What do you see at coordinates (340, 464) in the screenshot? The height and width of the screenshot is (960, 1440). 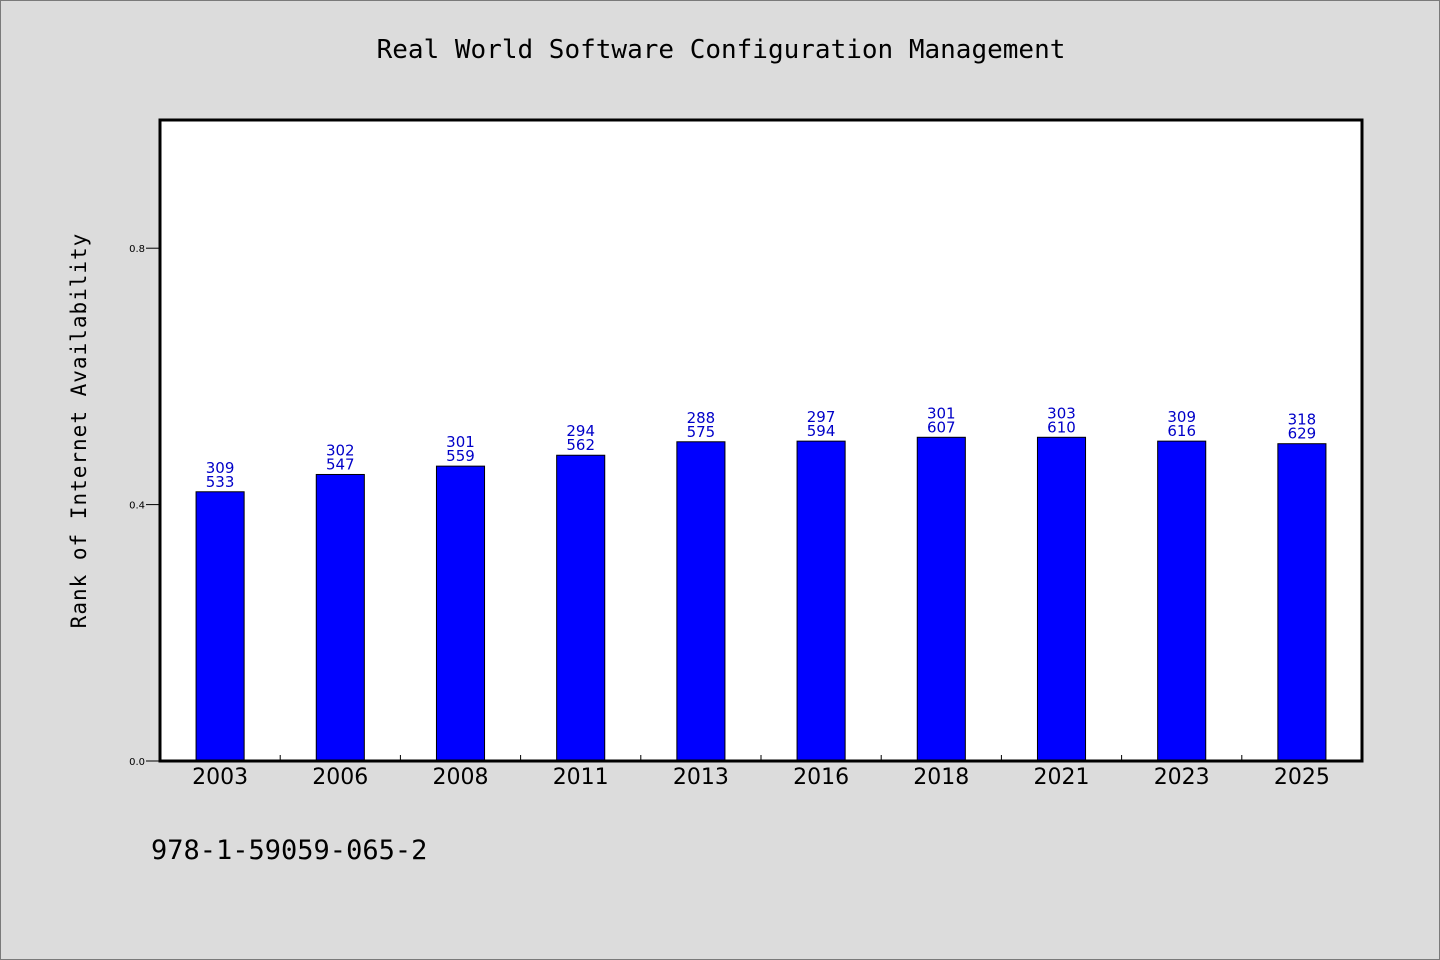 I see `data-label-bottom: 547` at bounding box center [340, 464].